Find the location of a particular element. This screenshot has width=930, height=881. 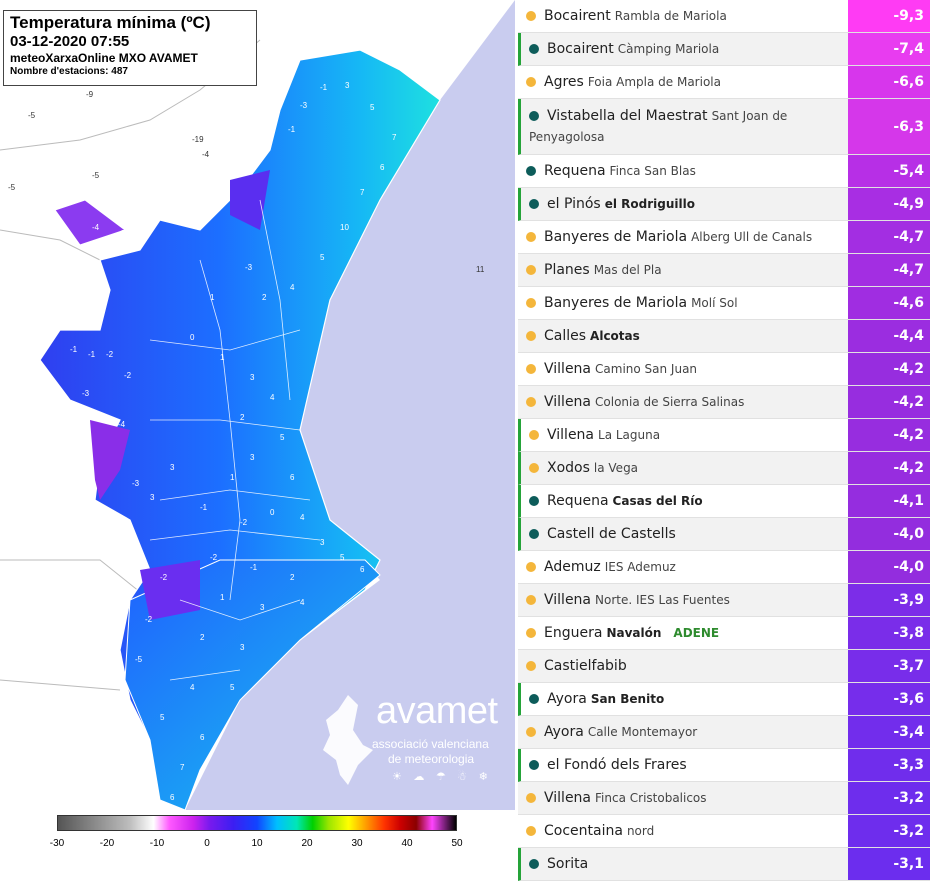

svg-text: 7 is located at coordinates (394, 137).